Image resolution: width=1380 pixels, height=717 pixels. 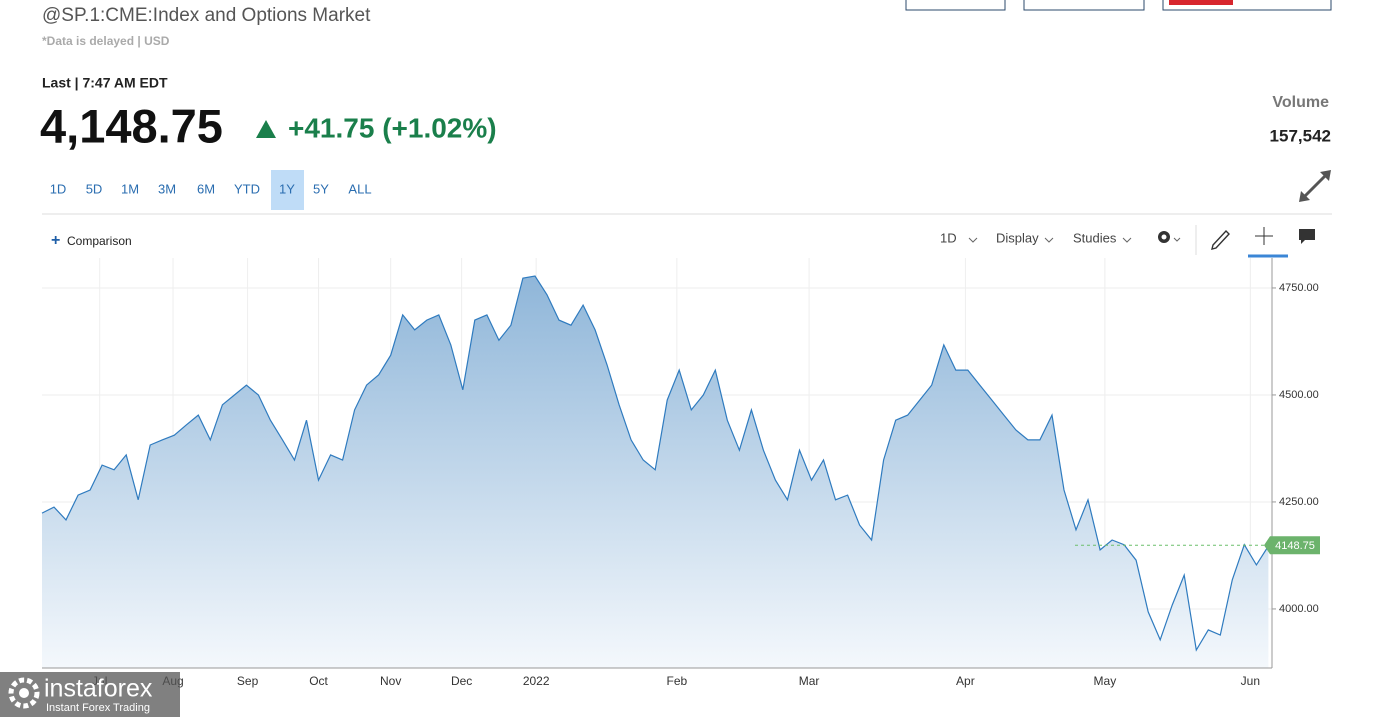 What do you see at coordinates (1307, 236) in the screenshot?
I see `comment-icon` at bounding box center [1307, 236].